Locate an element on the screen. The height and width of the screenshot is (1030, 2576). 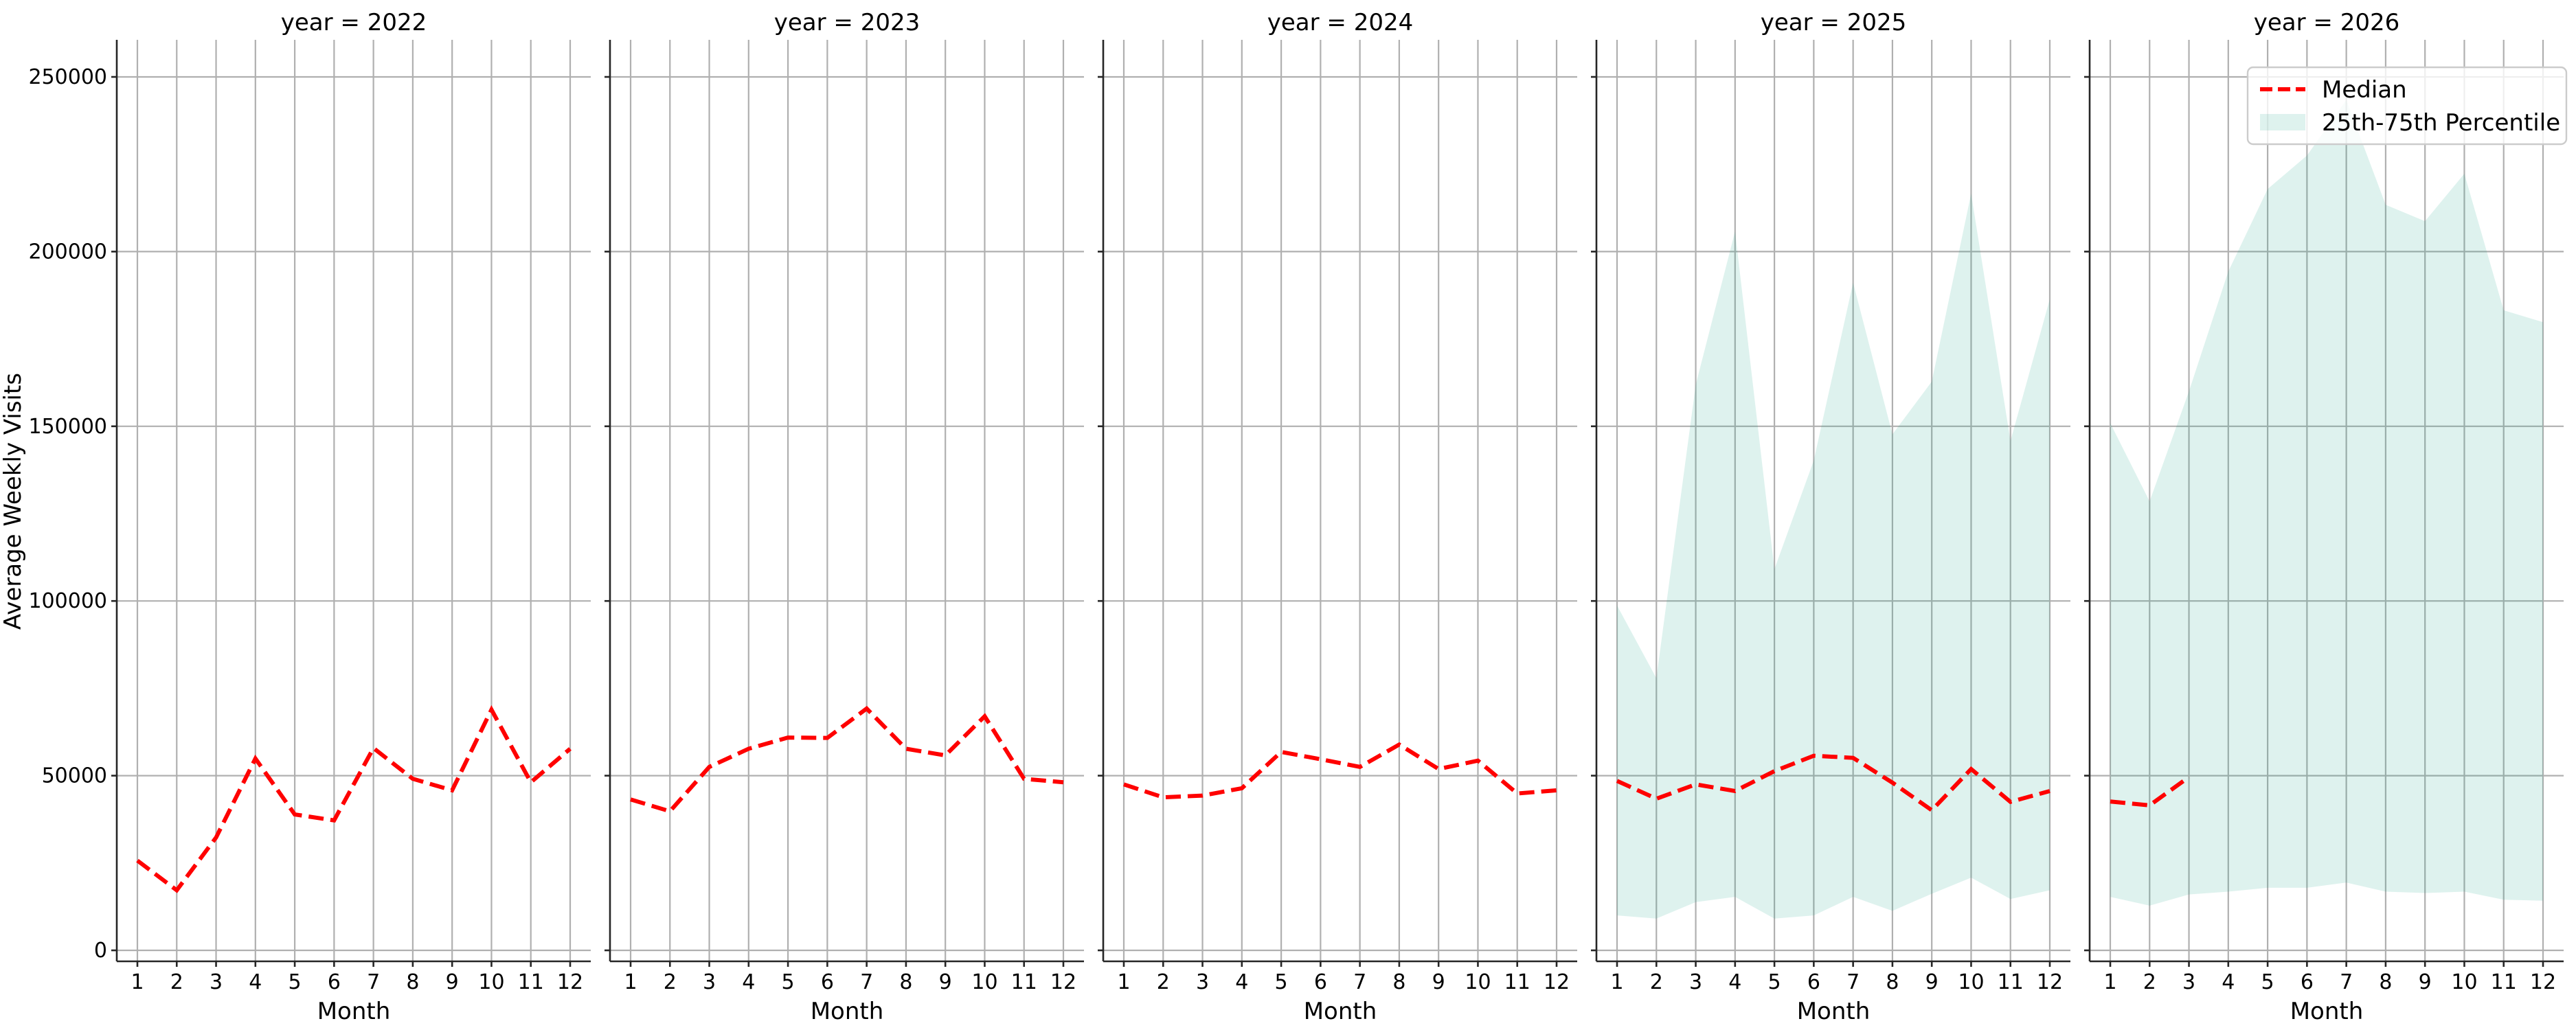
panel-title: year = 2023 is located at coordinates (847, 23).